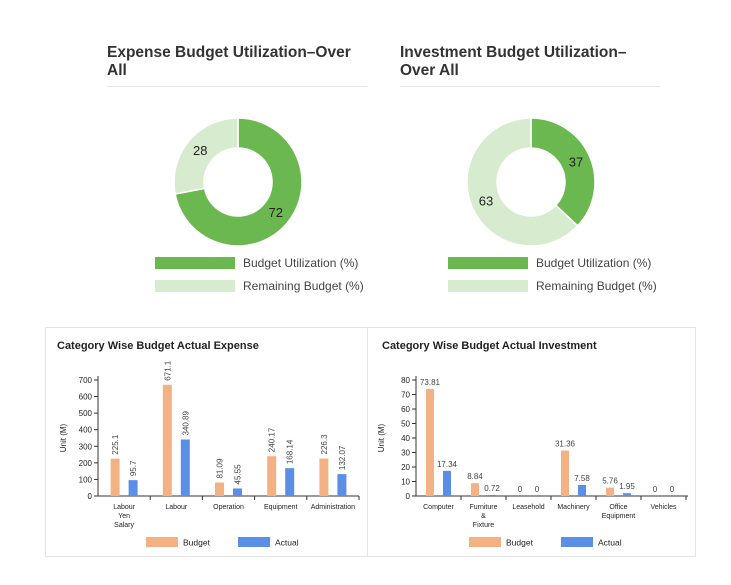 The width and height of the screenshot is (731, 585). What do you see at coordinates (197, 543) in the screenshot?
I see `expense-bar-legend-label-budget: Budget` at bounding box center [197, 543].